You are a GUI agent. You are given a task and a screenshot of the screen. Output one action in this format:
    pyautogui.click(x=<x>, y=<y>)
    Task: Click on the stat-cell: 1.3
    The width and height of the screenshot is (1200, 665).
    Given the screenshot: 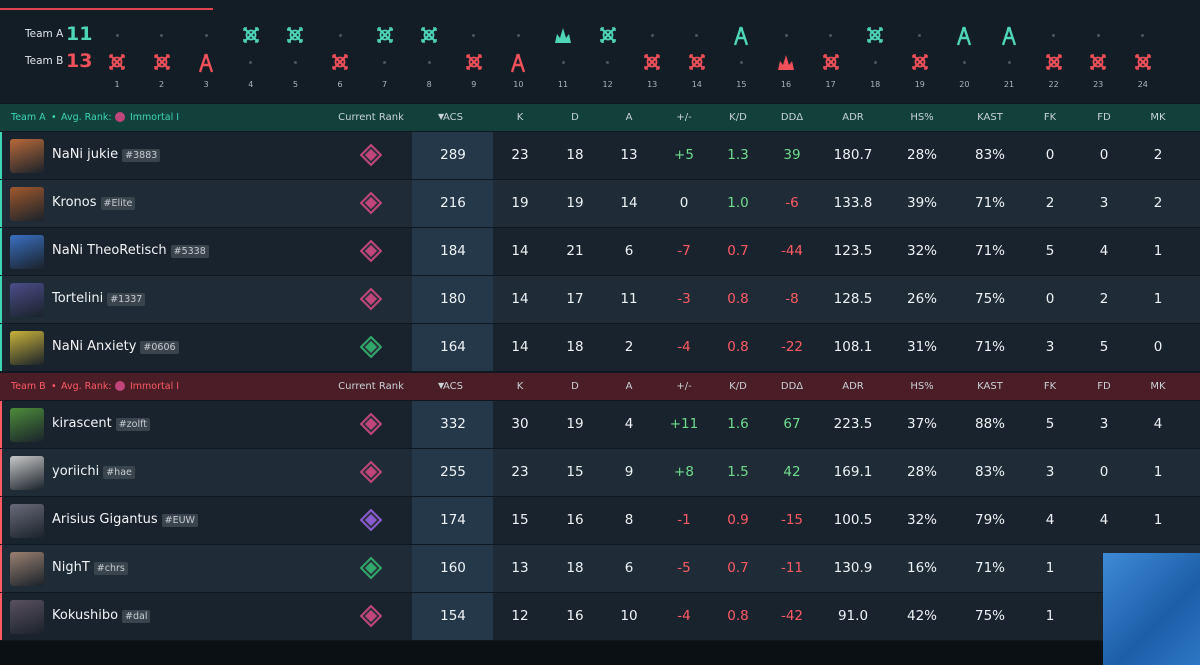 What is the action you would take?
    pyautogui.click(x=738, y=155)
    